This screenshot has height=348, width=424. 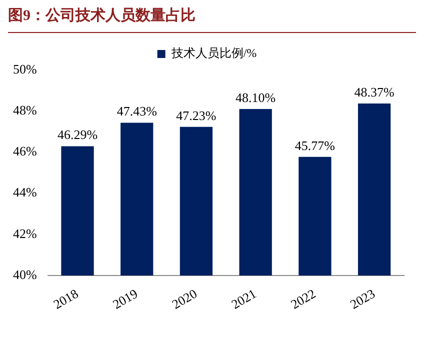 What do you see at coordinates (303, 299) in the screenshot?
I see `x-tick-label: 2022` at bounding box center [303, 299].